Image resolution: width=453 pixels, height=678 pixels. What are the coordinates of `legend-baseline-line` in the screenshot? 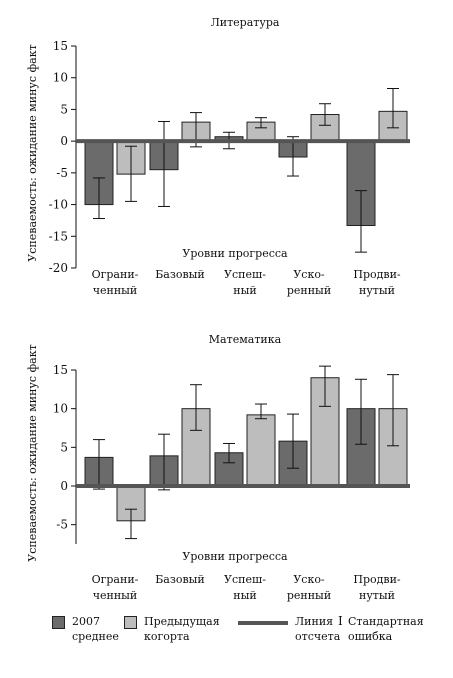 It's located at (263, 623).